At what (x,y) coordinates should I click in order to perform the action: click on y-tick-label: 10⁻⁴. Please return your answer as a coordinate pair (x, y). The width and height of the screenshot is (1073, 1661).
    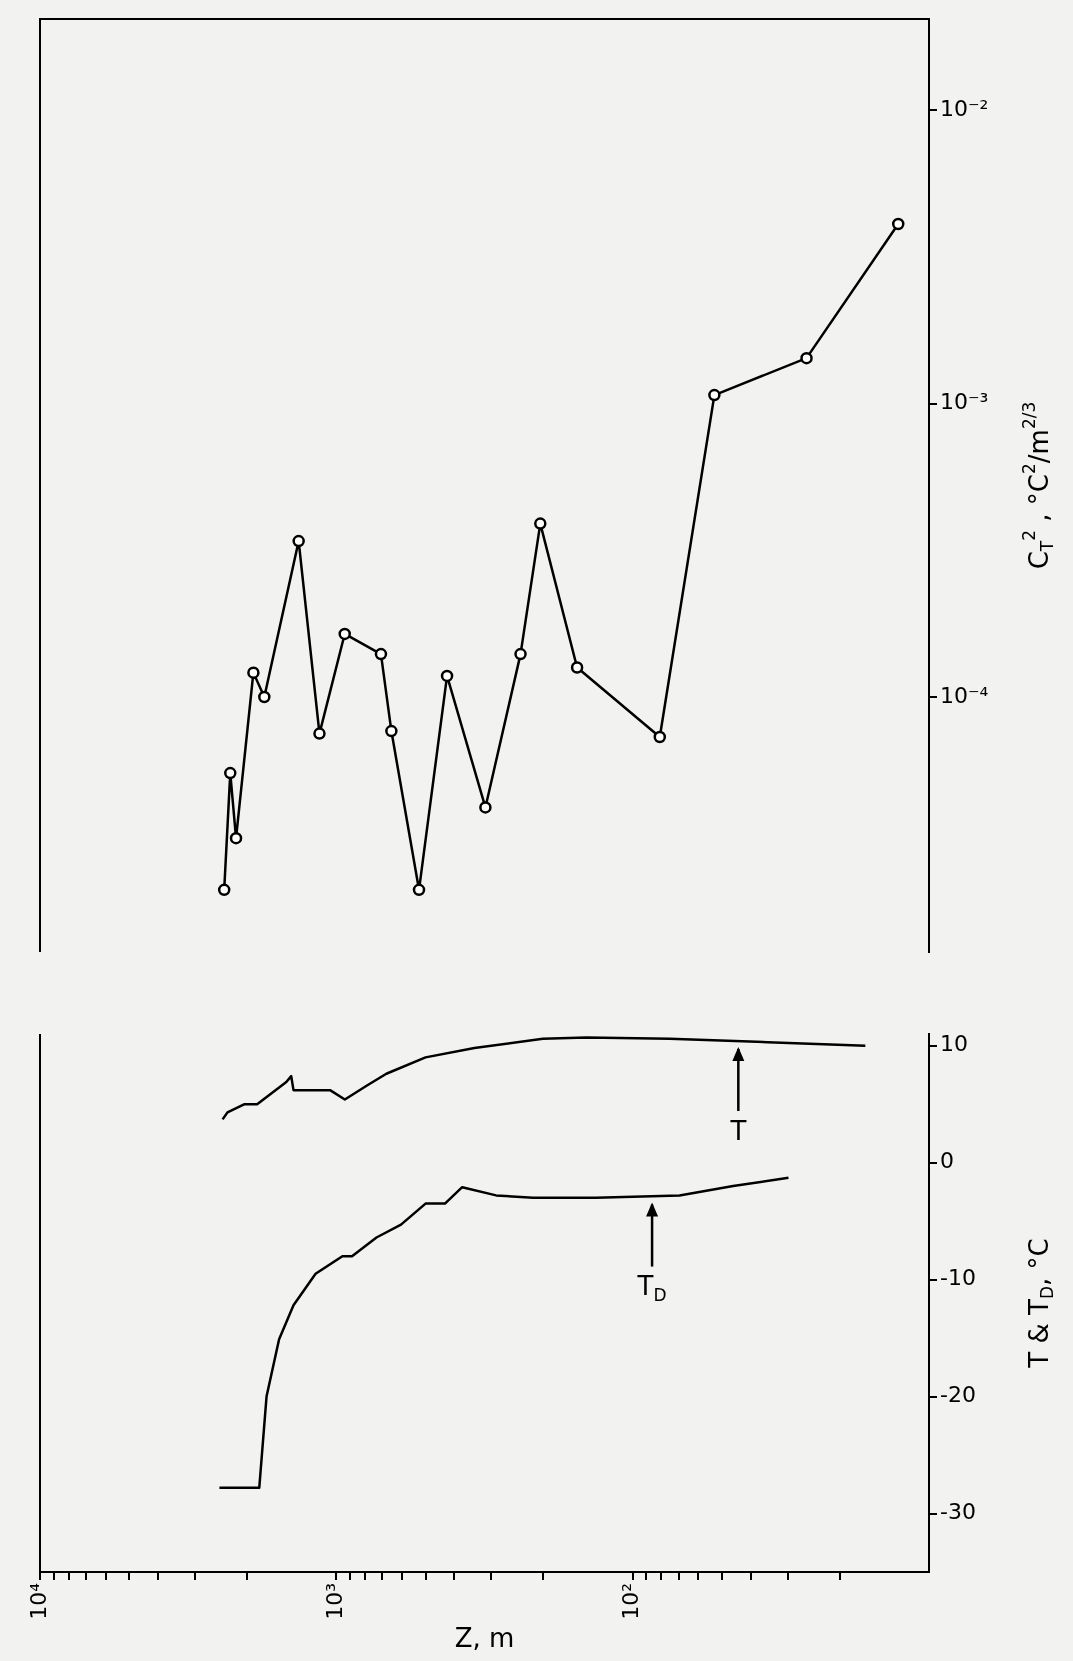
    Looking at the image, I should click on (964, 695).